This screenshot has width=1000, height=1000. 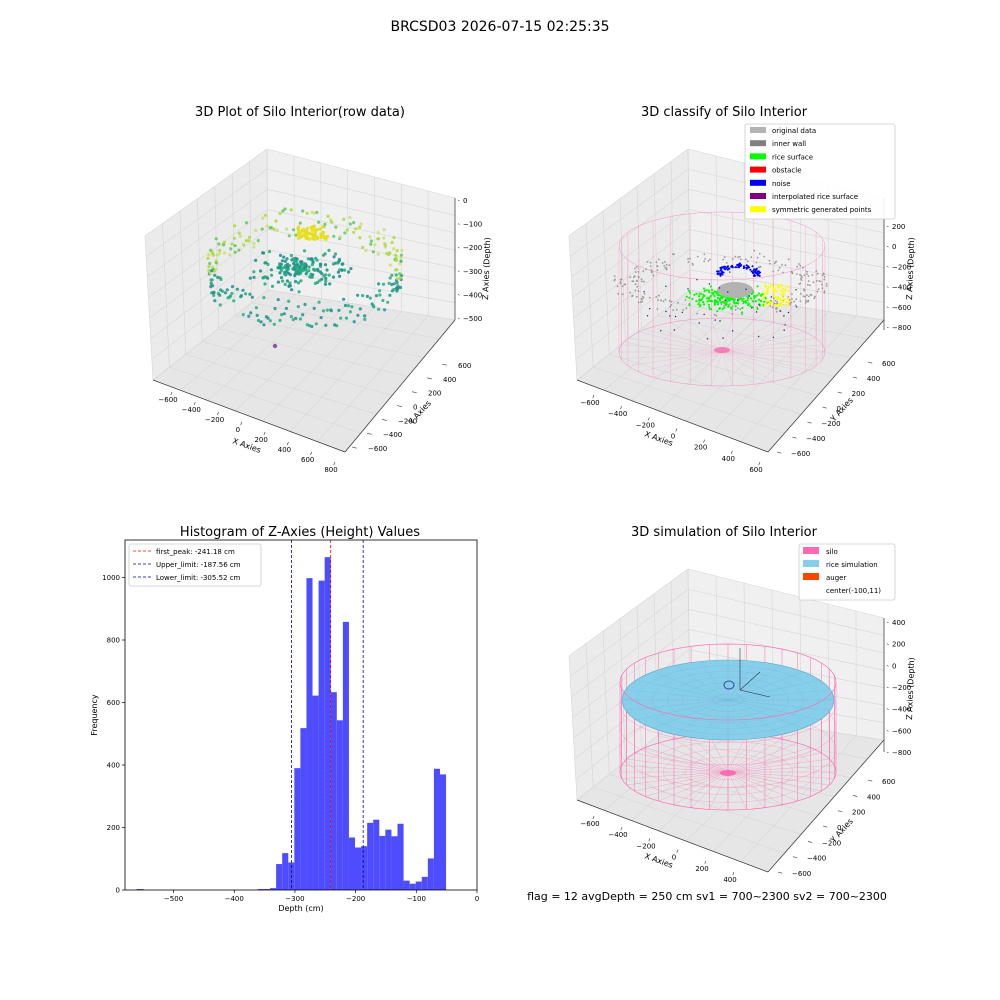 I want to click on histogram-bars, so click(x=291, y=724).